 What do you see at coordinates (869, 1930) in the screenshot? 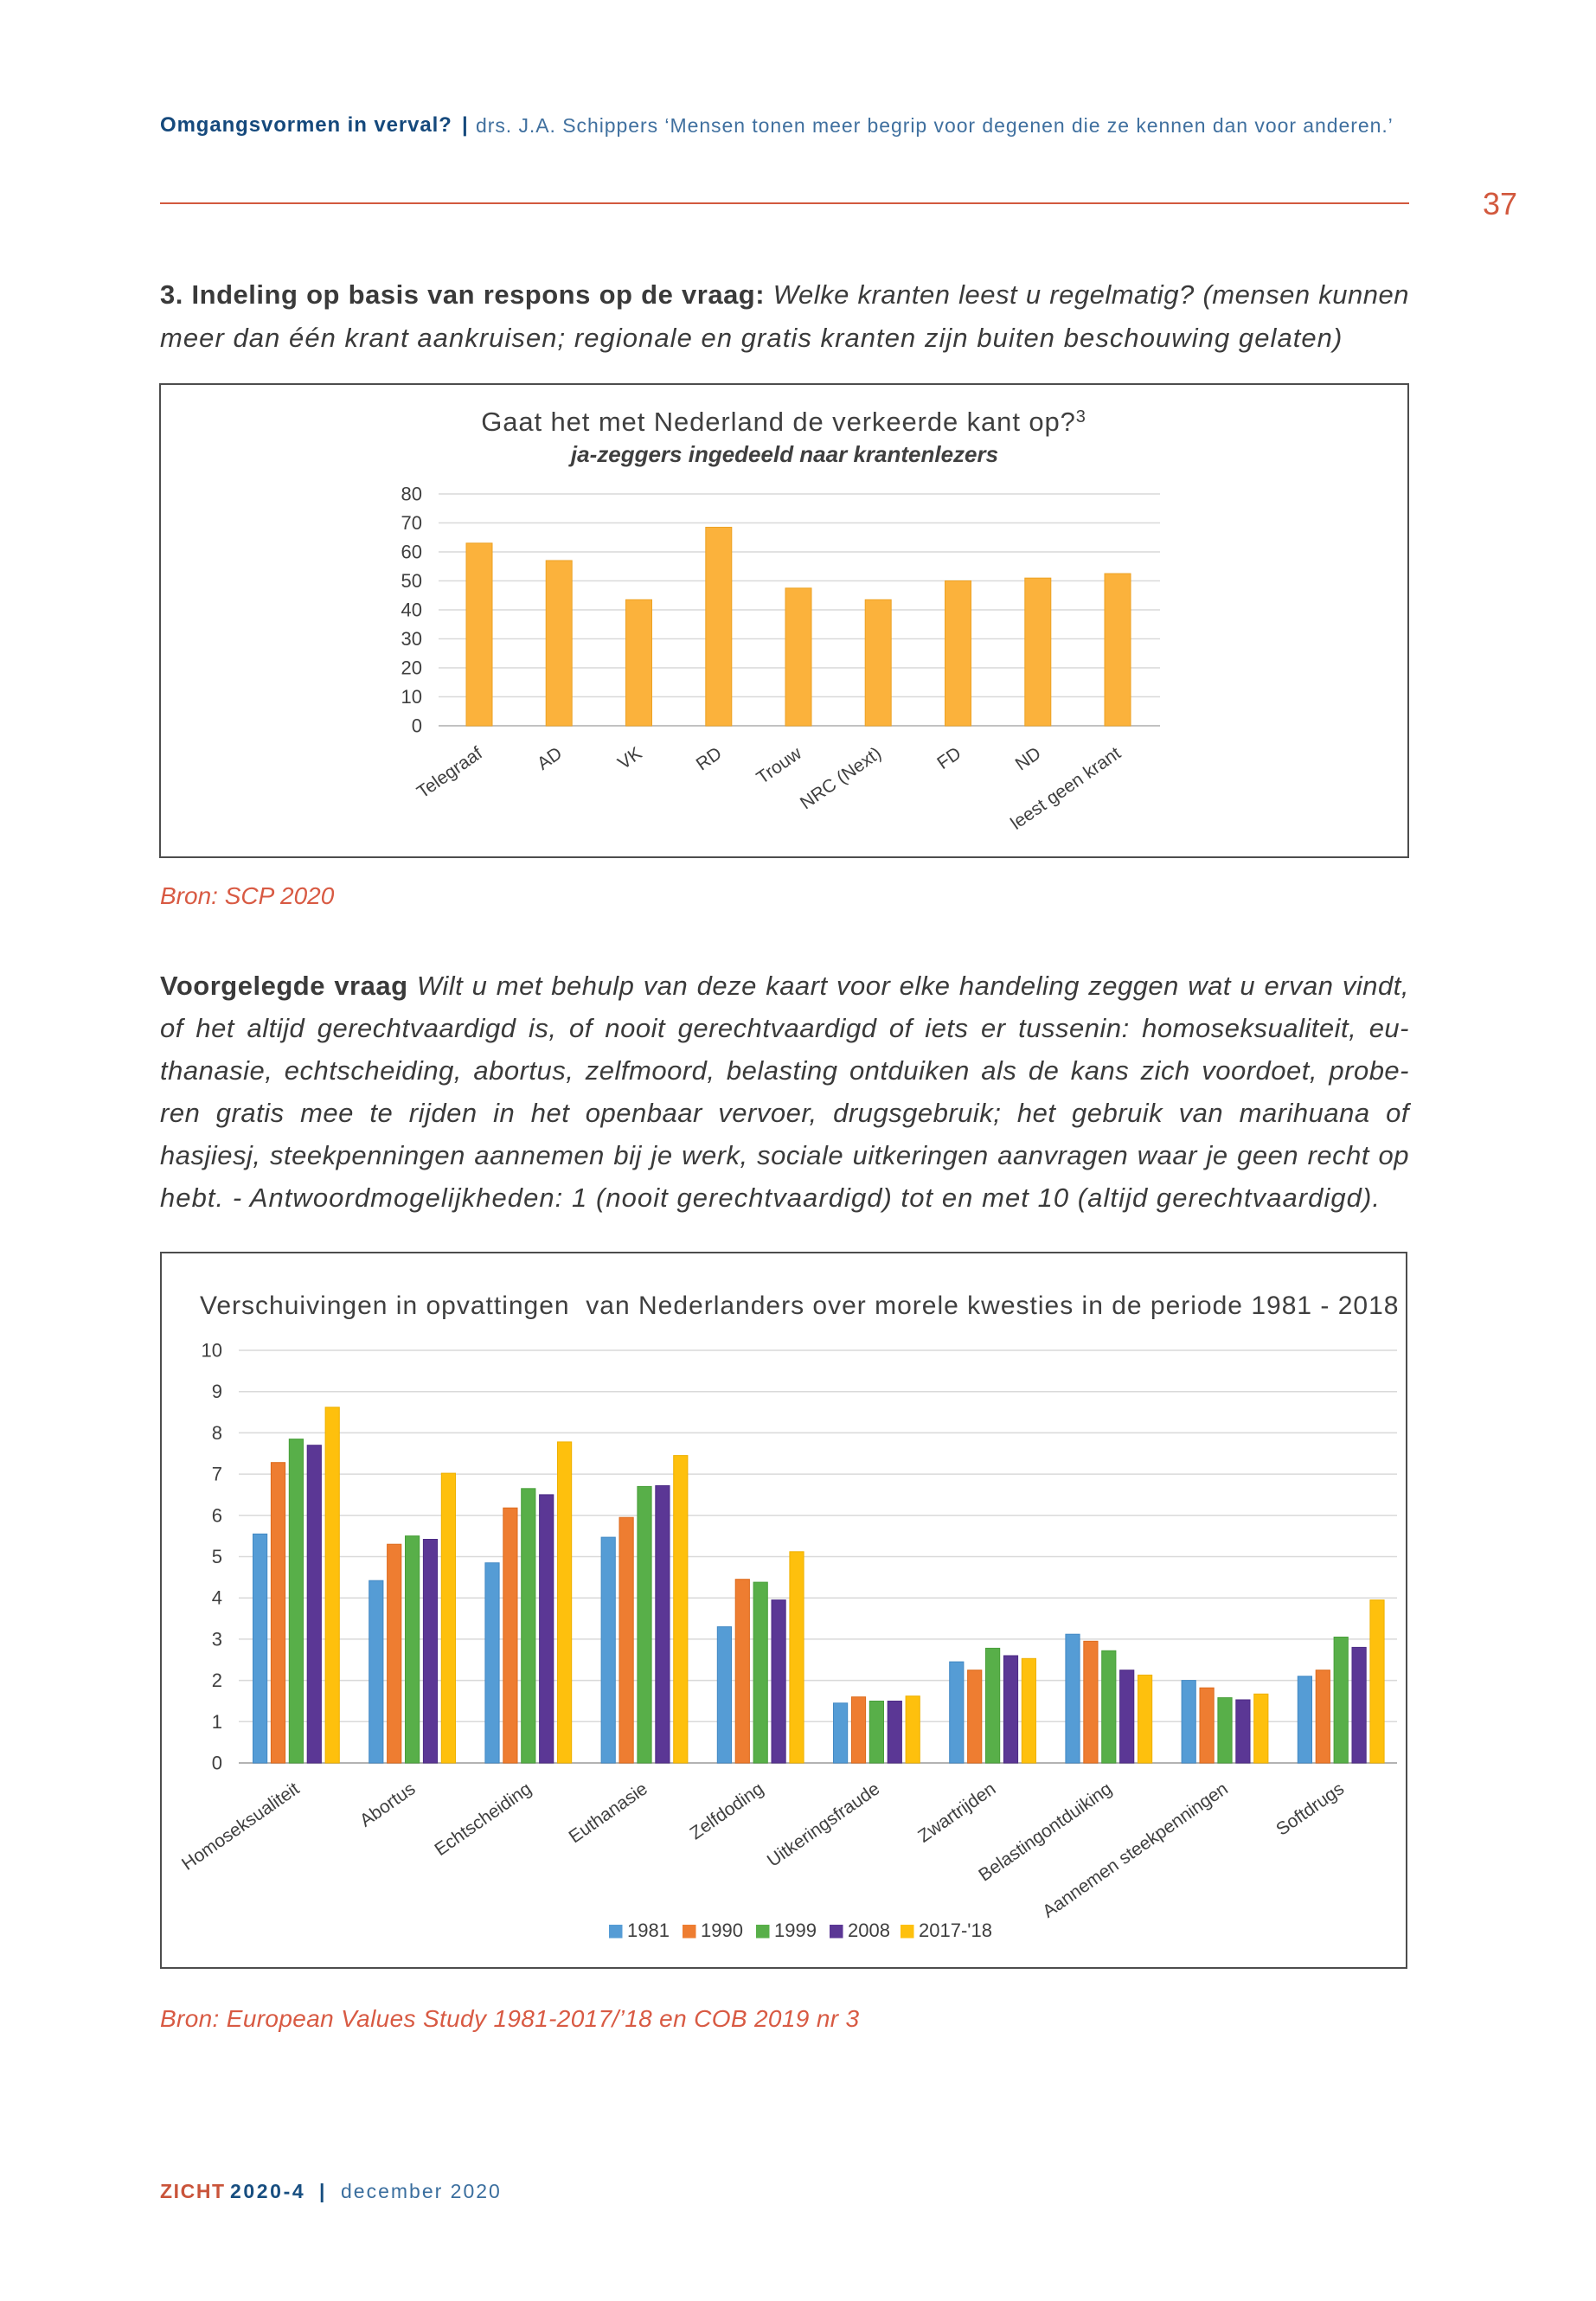
I see `svg-text: 2008` at bounding box center [869, 1930].